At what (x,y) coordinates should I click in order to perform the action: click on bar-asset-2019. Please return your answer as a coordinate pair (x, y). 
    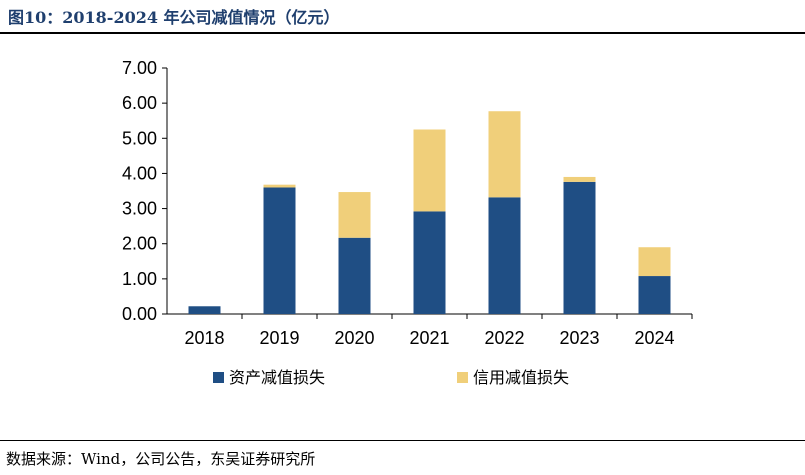
    Looking at the image, I should click on (279, 250).